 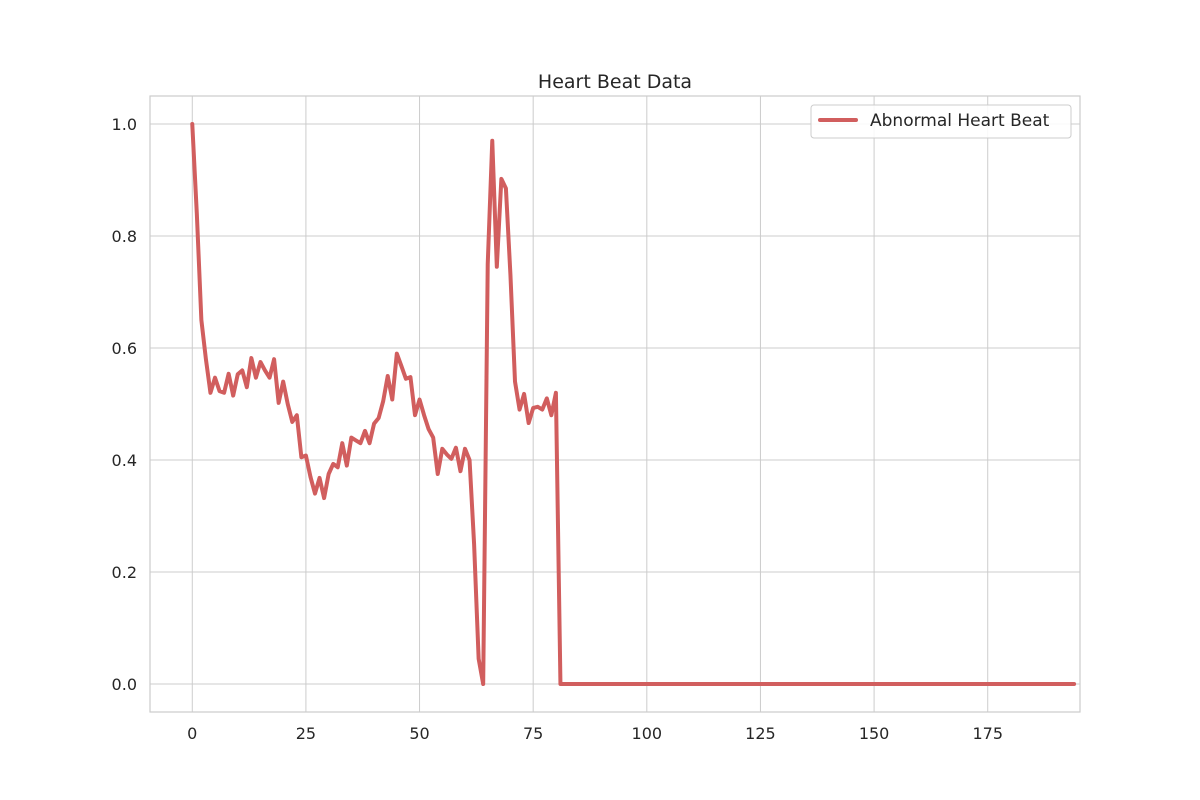 I want to click on x-tick-label: 125, so click(x=760, y=733).